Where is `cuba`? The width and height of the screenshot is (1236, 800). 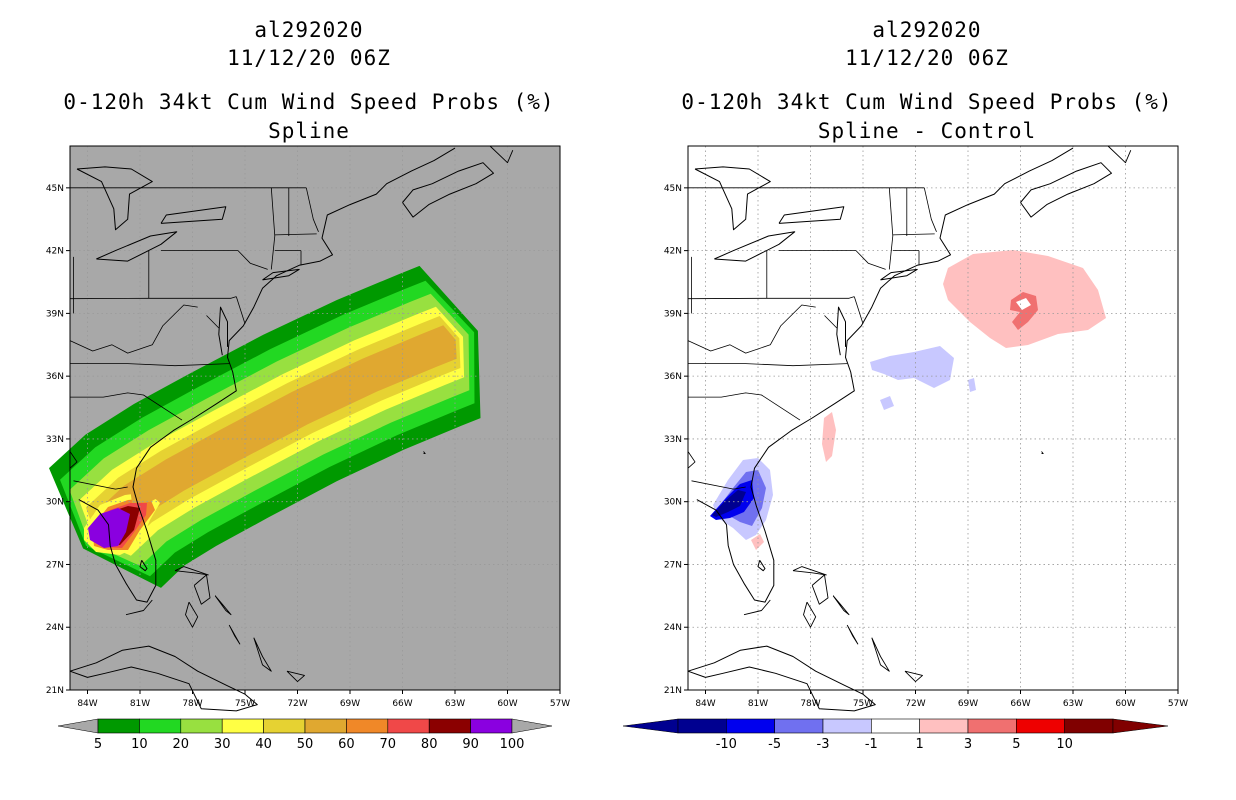
cuba is located at coordinates (781, 678).